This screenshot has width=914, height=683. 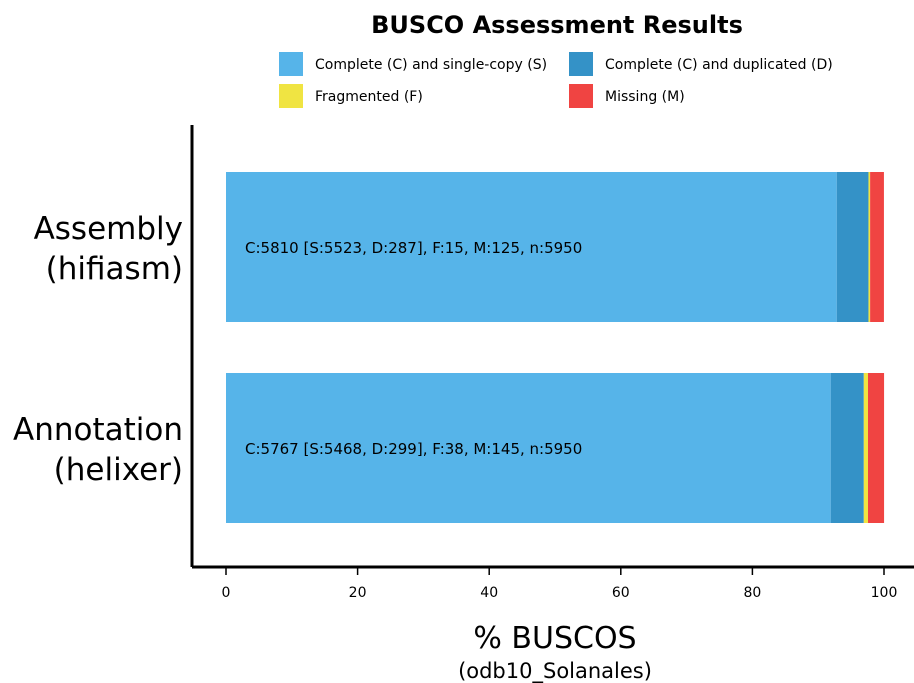 What do you see at coordinates (358, 593) in the screenshot?
I see `x-tick-label: 20` at bounding box center [358, 593].